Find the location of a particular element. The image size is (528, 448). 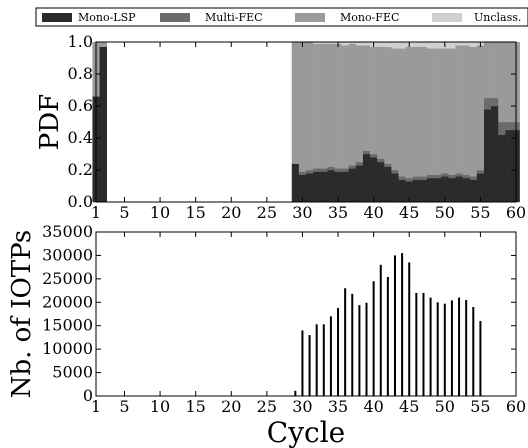

pdf-y-tick-label-0.4: 0.4 is located at coordinates (80, 137).